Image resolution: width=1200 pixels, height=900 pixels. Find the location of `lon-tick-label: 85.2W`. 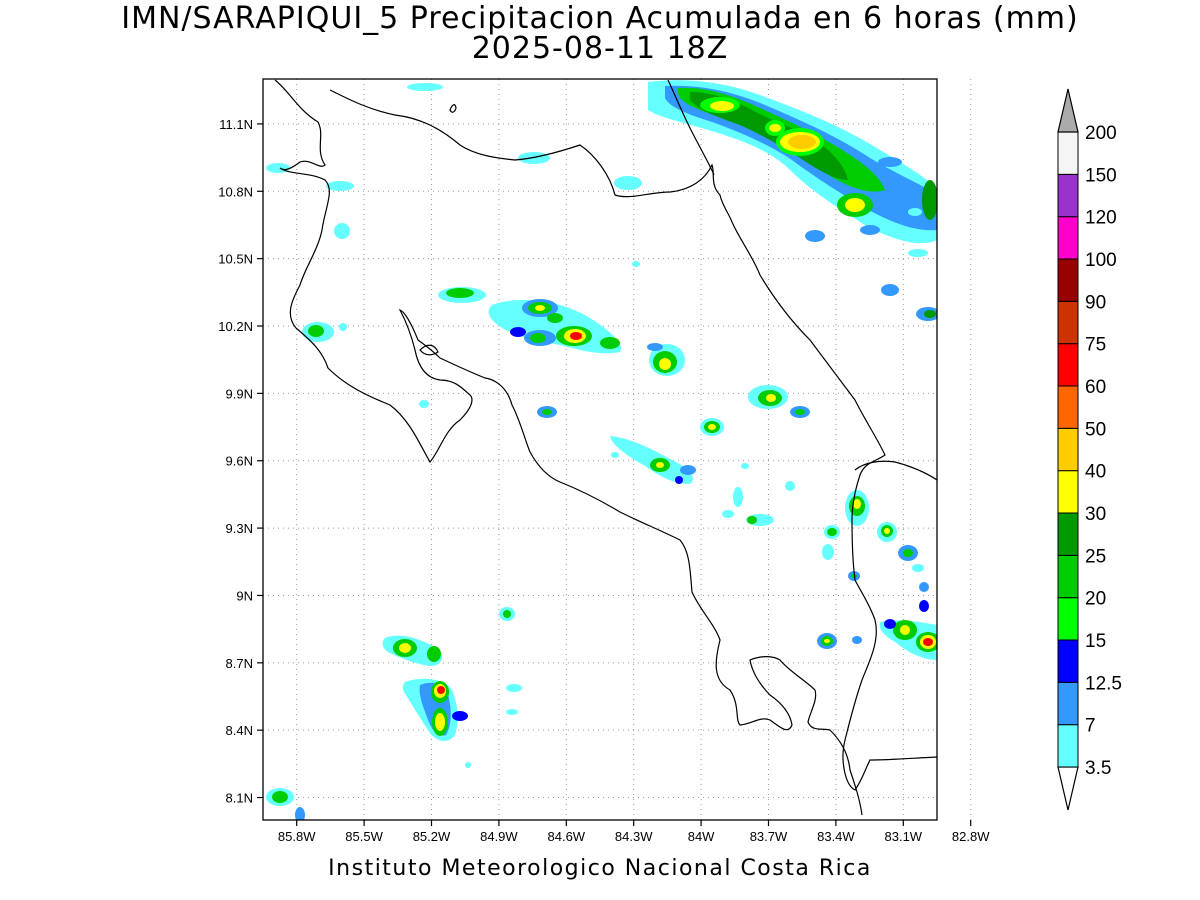

lon-tick-label: 85.2W is located at coordinates (432, 836).